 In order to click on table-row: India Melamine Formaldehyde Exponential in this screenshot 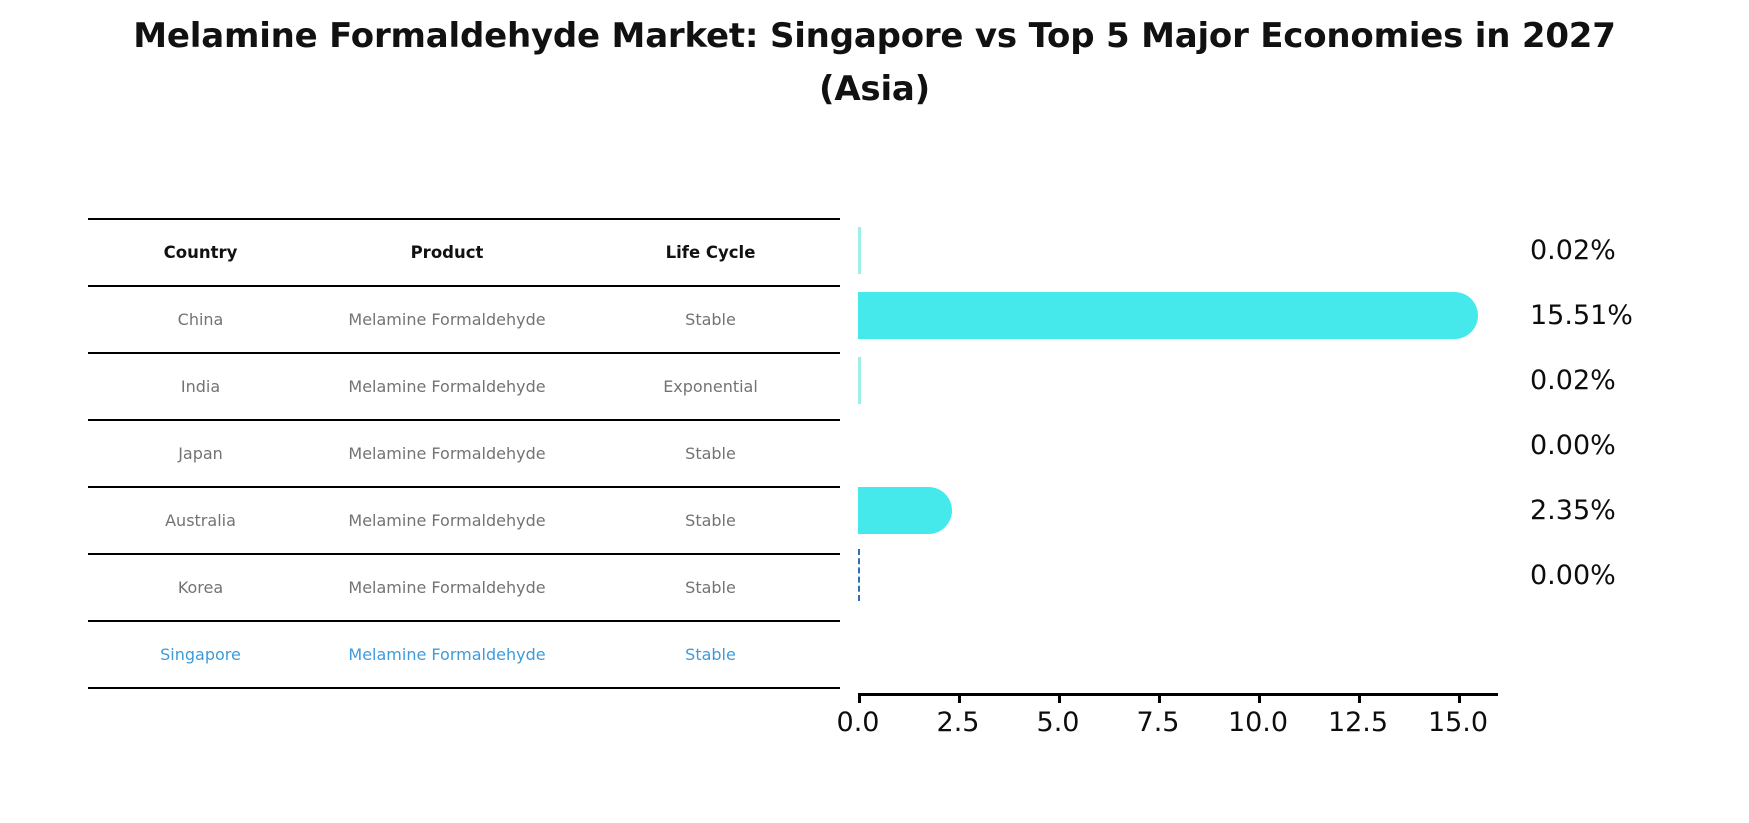, I will do `click(464, 386)`.